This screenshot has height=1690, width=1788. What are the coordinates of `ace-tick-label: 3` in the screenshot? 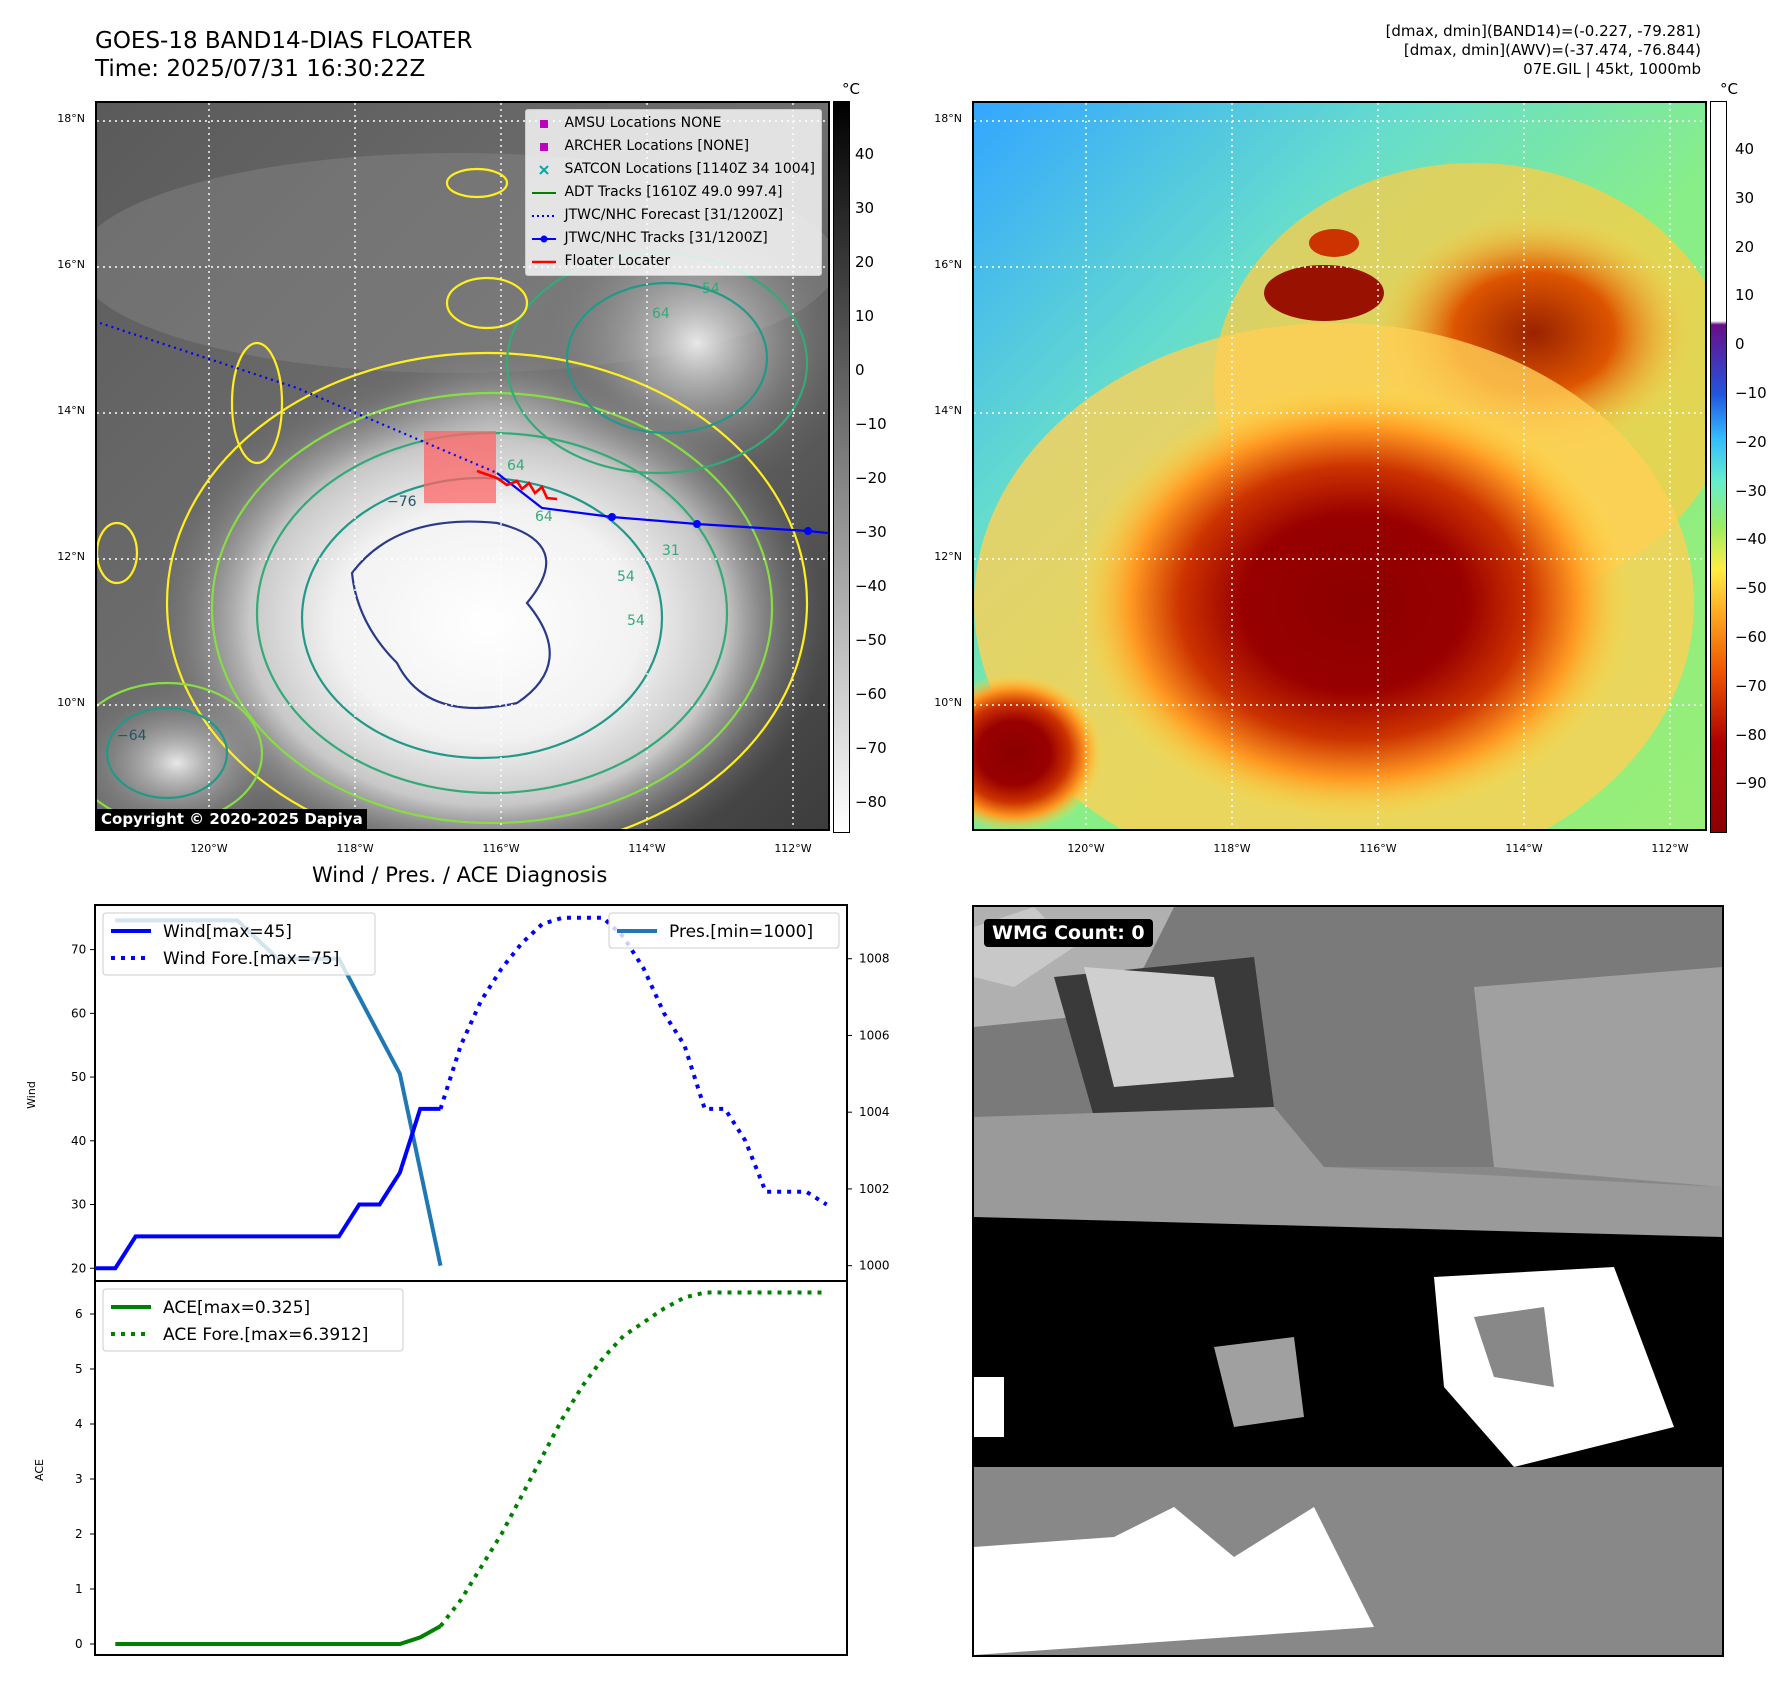 It's located at (79, 1479).